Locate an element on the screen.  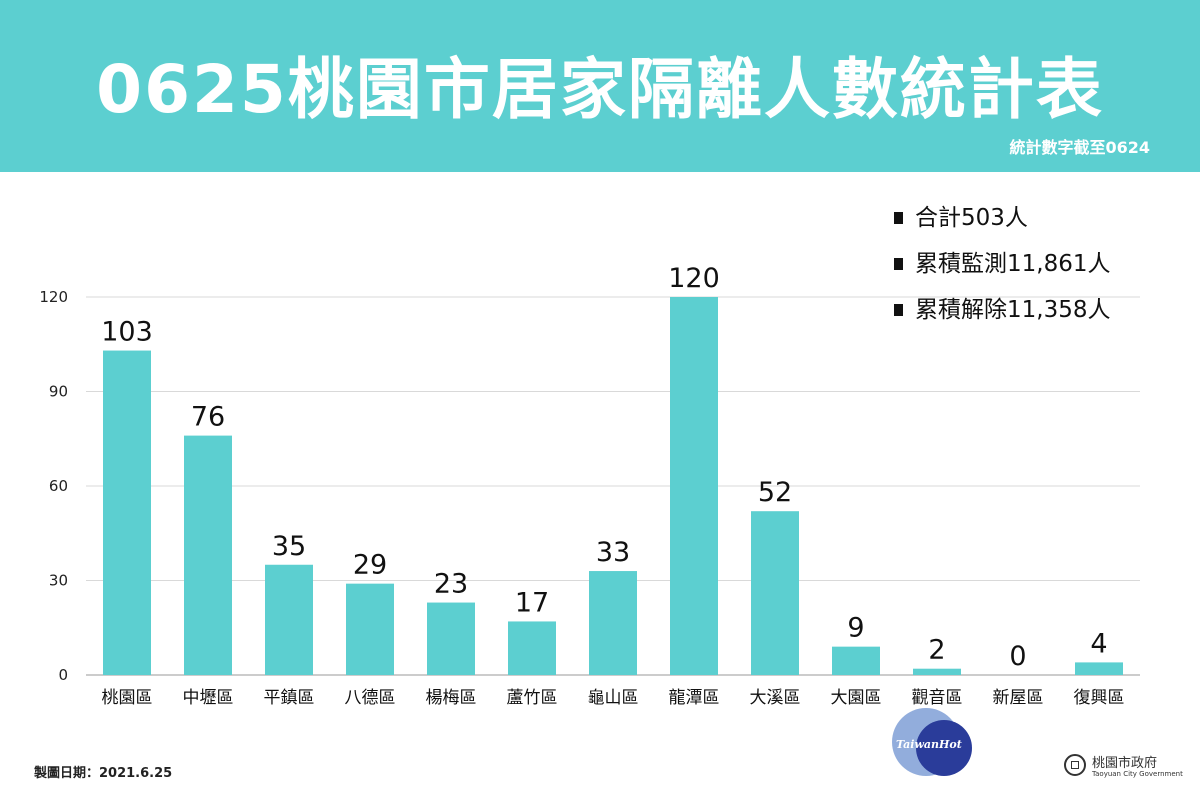
x-category-label: 龜山區 is located at coordinates (613, 698).